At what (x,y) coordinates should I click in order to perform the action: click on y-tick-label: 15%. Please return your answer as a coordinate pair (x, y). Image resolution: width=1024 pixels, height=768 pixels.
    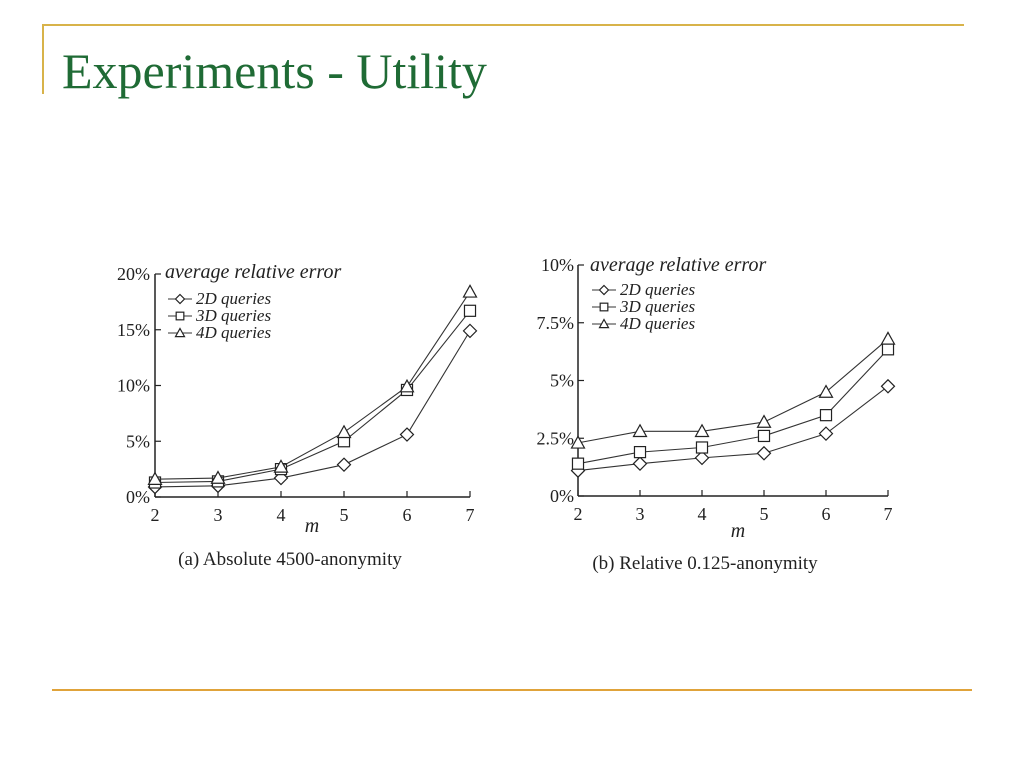
    Looking at the image, I should click on (133, 330).